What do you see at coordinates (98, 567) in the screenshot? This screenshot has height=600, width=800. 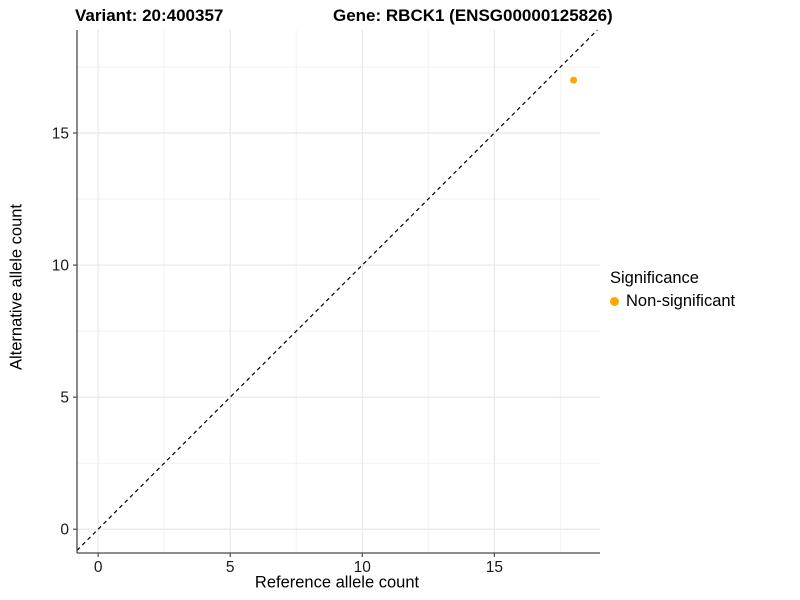 I see `x-tick-label: 0` at bounding box center [98, 567].